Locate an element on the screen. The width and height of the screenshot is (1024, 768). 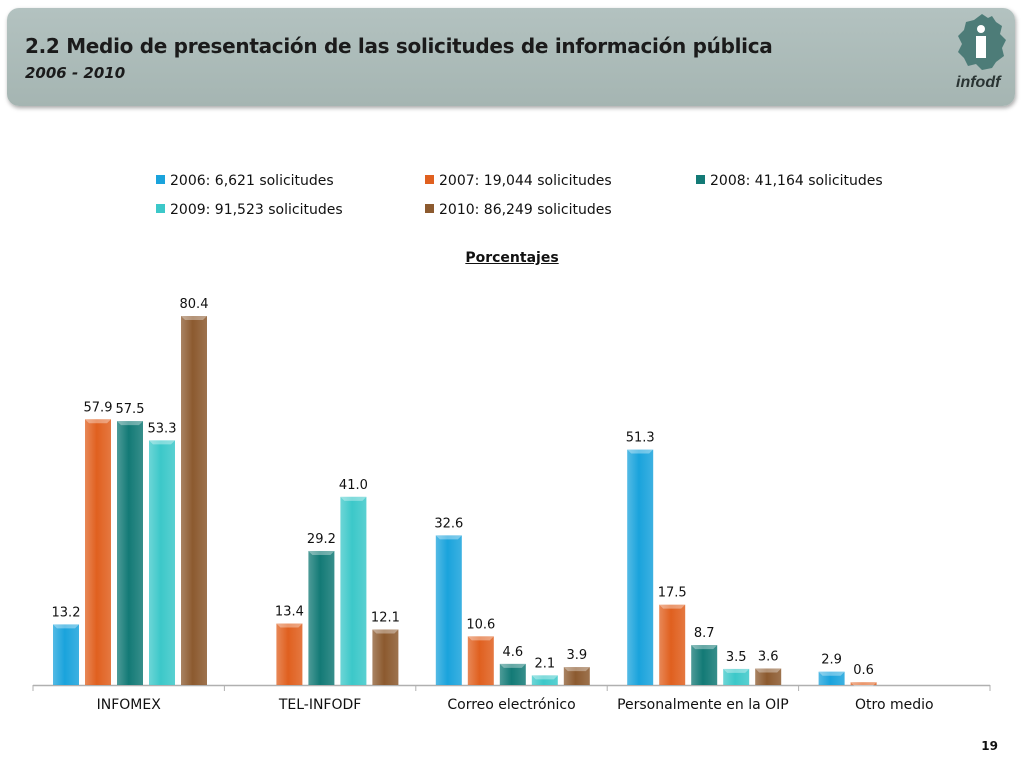
legend-label-2009: 2009: 91,523 solicitudes is located at coordinates (256, 210).